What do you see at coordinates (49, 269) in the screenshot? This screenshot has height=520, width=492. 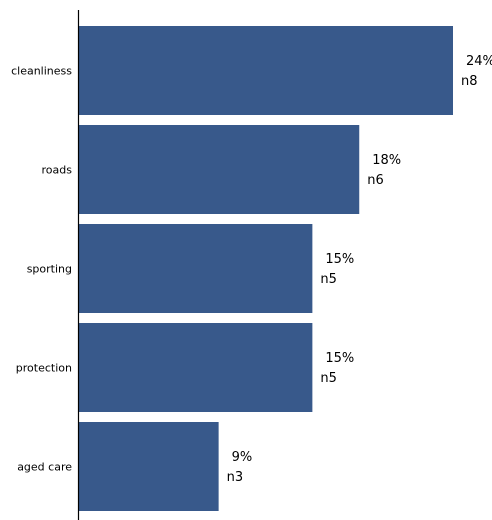 I see `category-label: sporting` at bounding box center [49, 269].